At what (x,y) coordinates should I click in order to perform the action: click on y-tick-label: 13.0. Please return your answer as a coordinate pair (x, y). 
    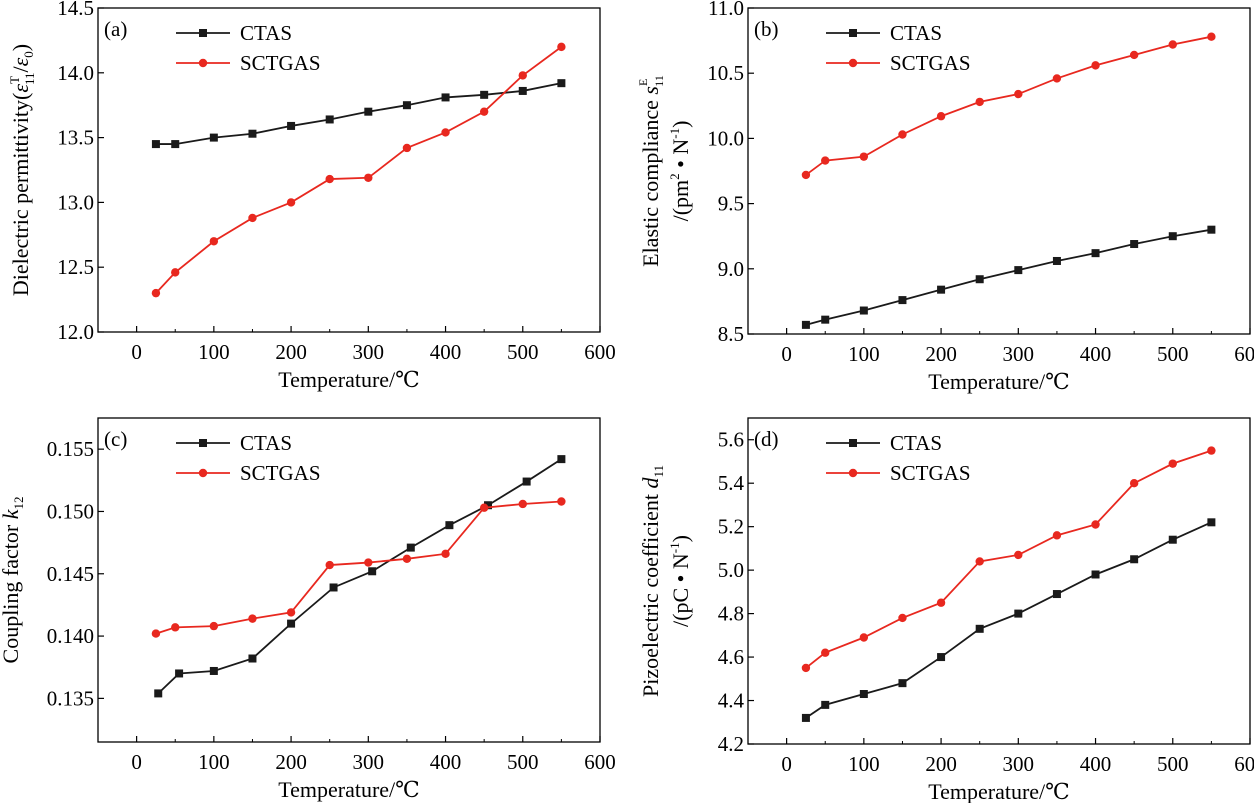
    Looking at the image, I should click on (75, 202).